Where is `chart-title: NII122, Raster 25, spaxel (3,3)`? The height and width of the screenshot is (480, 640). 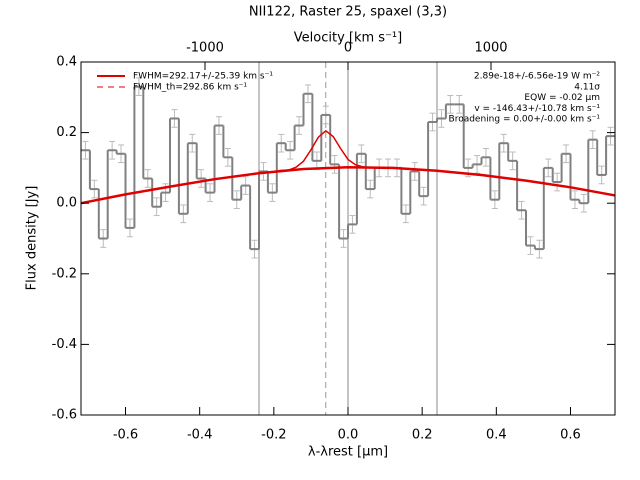
chart-title: NII122, Raster 25, spaxel (3,3) is located at coordinates (348, 12).